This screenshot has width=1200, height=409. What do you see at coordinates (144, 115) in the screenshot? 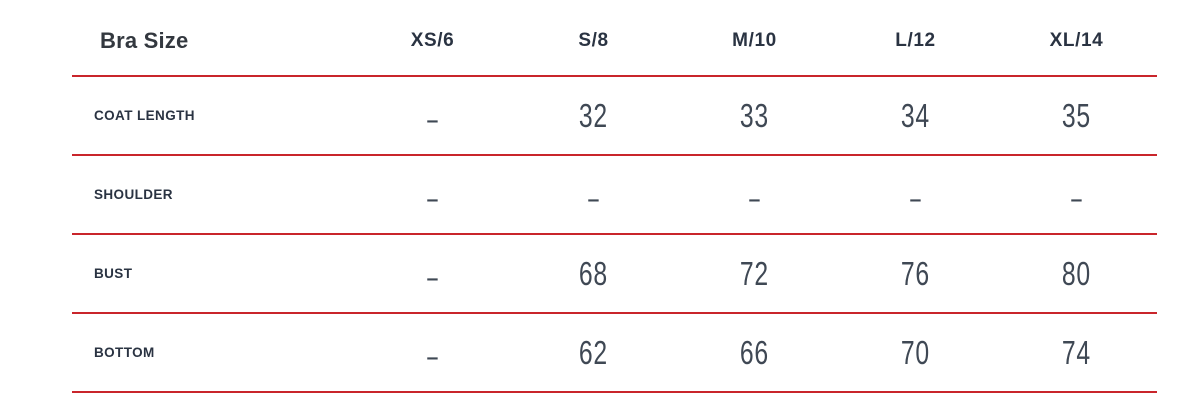
I see `row-label: COAT LENGTH` at bounding box center [144, 115].